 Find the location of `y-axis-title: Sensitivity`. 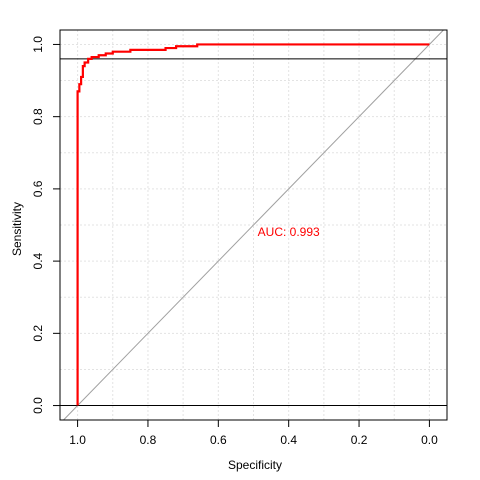

y-axis-title: Sensitivity is located at coordinates (17, 229).